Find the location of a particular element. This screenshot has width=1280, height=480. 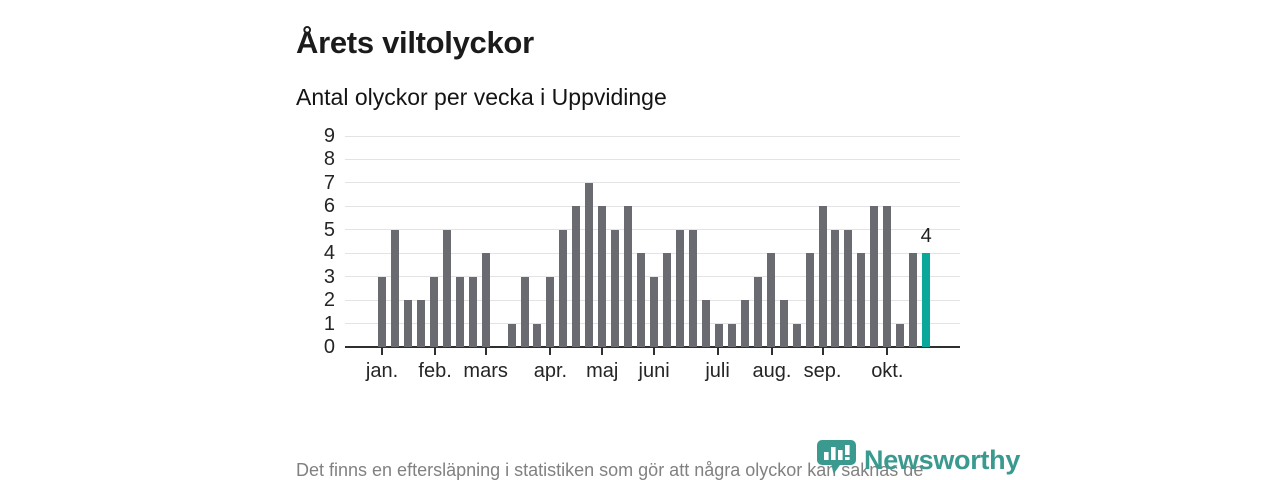

y-tick-label: 2 is located at coordinates (329, 300).